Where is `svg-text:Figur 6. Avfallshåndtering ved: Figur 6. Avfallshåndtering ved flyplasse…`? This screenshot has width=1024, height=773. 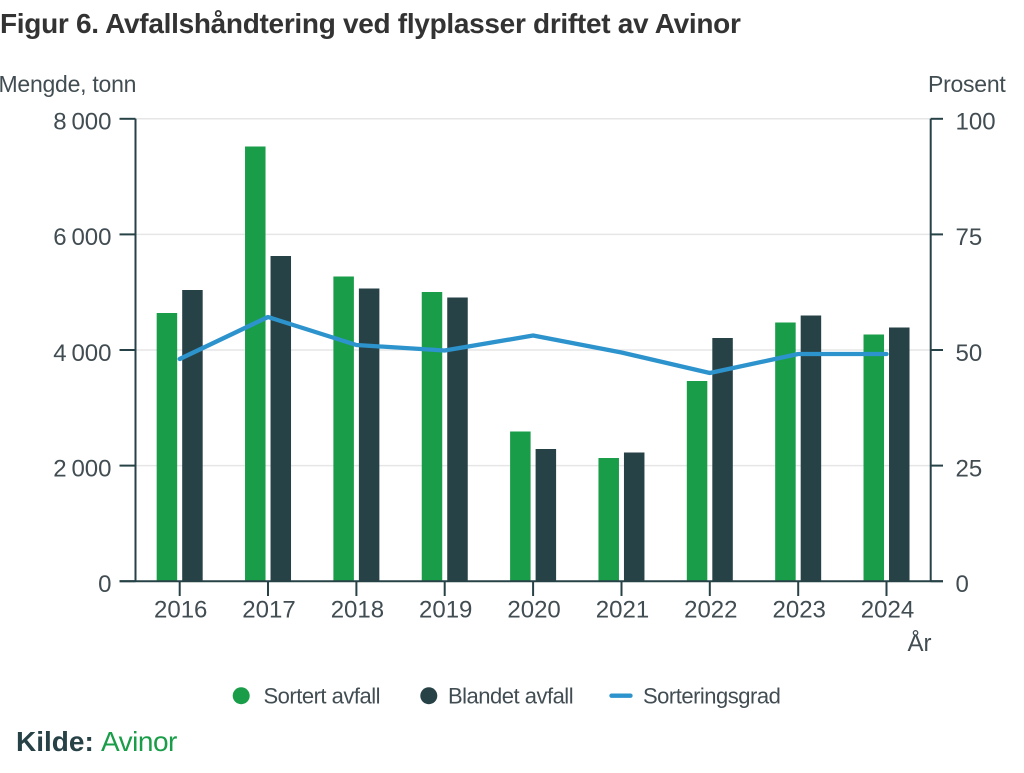
svg-text:Figur 6. Avfallshåndtering ved: Figur 6. Avfallshåndtering ved flyplasse… is located at coordinates (370, 23).